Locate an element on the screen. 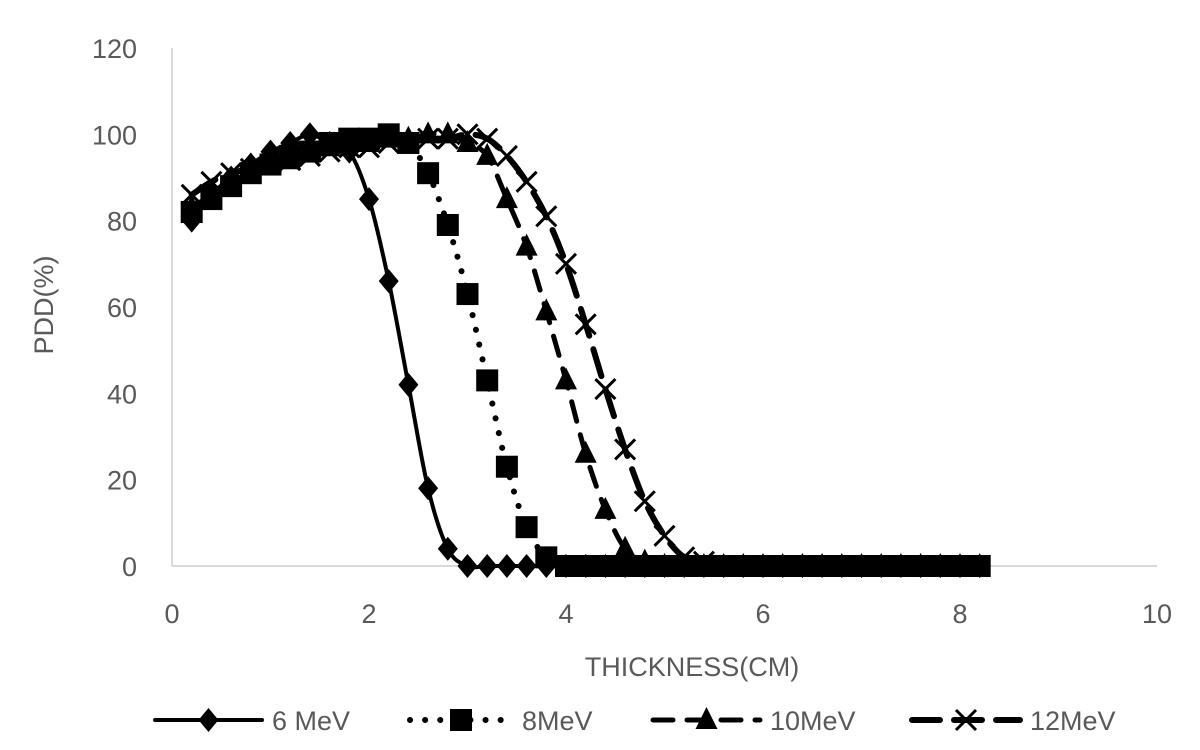 This screenshot has width=1200, height=750. y-tick-label: 0 is located at coordinates (129, 567).